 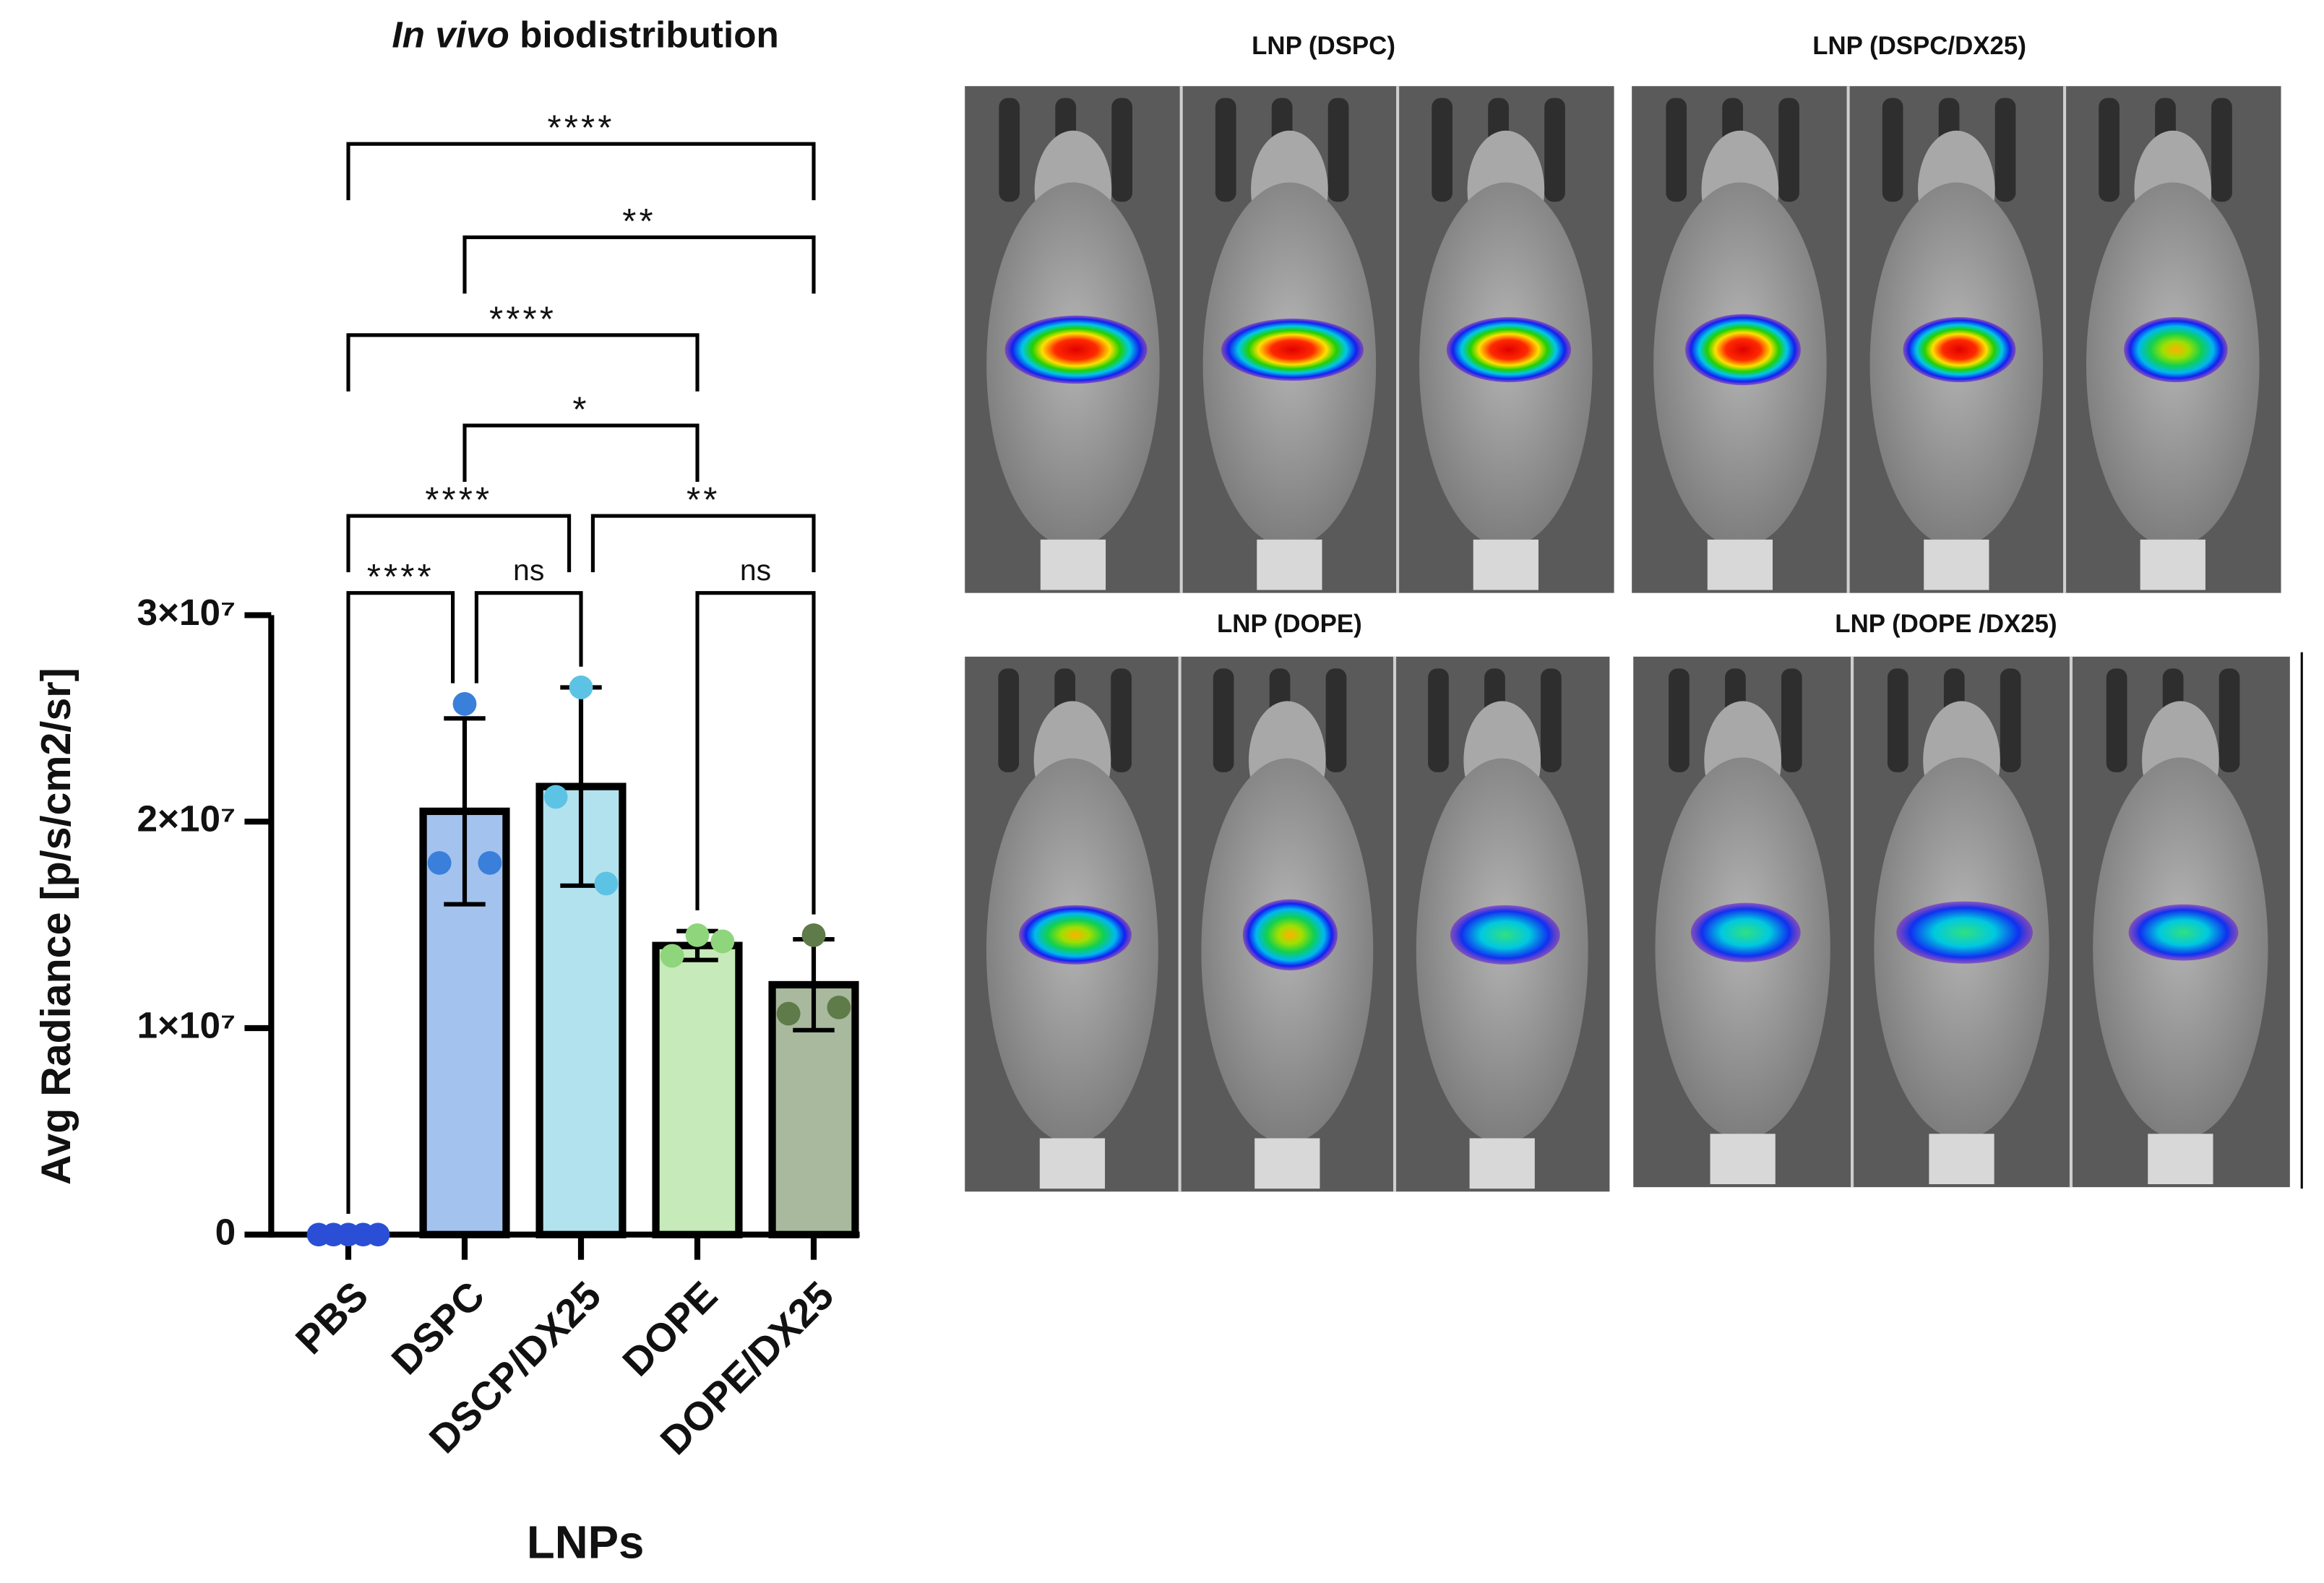 What do you see at coordinates (1946, 624) in the screenshot?
I see `panel-title: LNP (DOPE /DX25)` at bounding box center [1946, 624].